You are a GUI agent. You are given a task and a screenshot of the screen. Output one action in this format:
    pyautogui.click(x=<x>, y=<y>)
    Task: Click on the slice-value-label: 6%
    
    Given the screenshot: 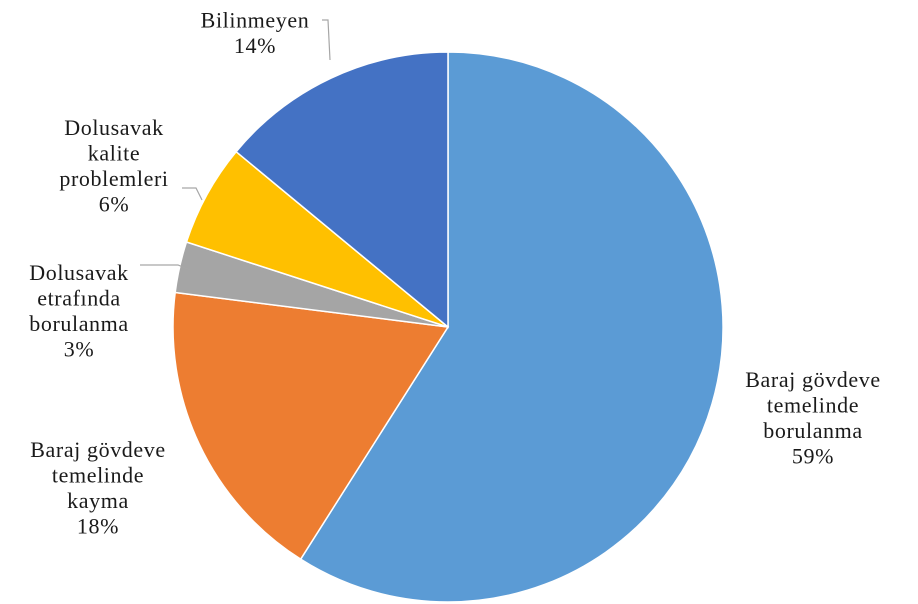 What is the action you would take?
    pyautogui.click(x=114, y=203)
    